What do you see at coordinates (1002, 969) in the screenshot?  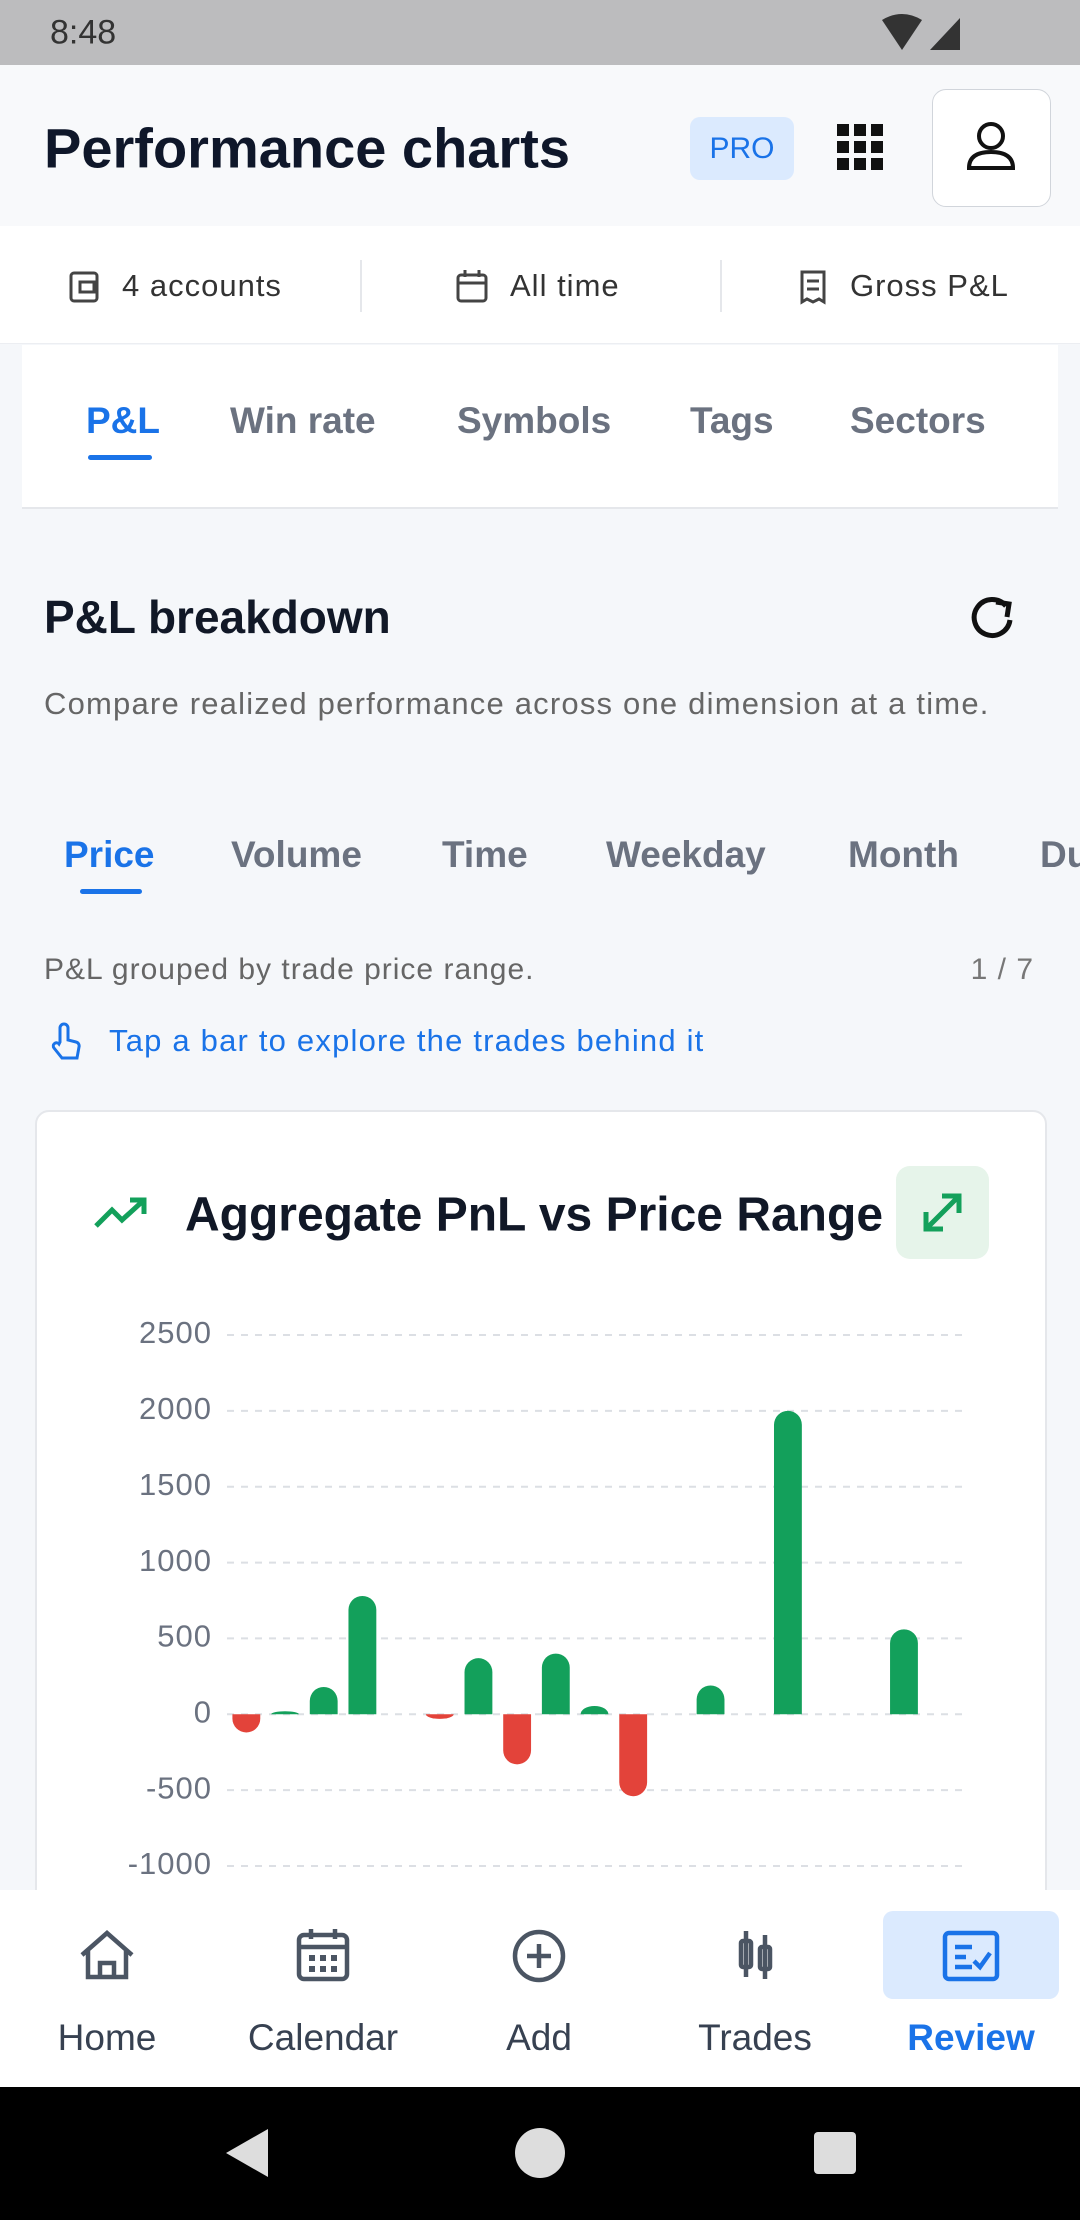 I see `pager: 1 / 7` at bounding box center [1002, 969].